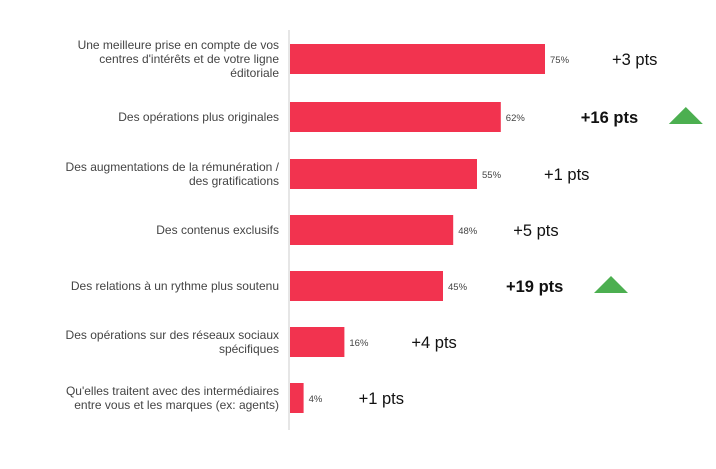  Describe the element at coordinates (359, 343) in the screenshot. I see `bar-value-label: 16%` at that location.